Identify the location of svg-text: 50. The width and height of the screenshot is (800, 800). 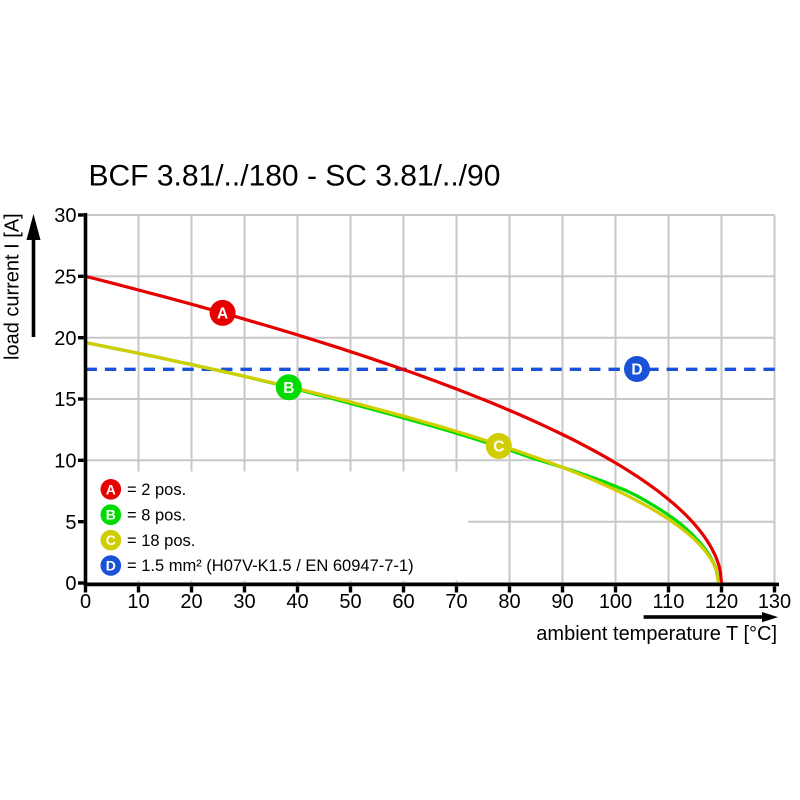
(350, 602).